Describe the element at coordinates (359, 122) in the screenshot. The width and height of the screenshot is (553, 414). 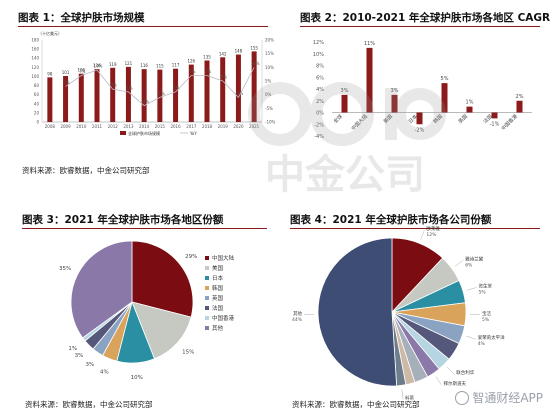
I see `chart2-x-tick: 中国大陆` at that location.